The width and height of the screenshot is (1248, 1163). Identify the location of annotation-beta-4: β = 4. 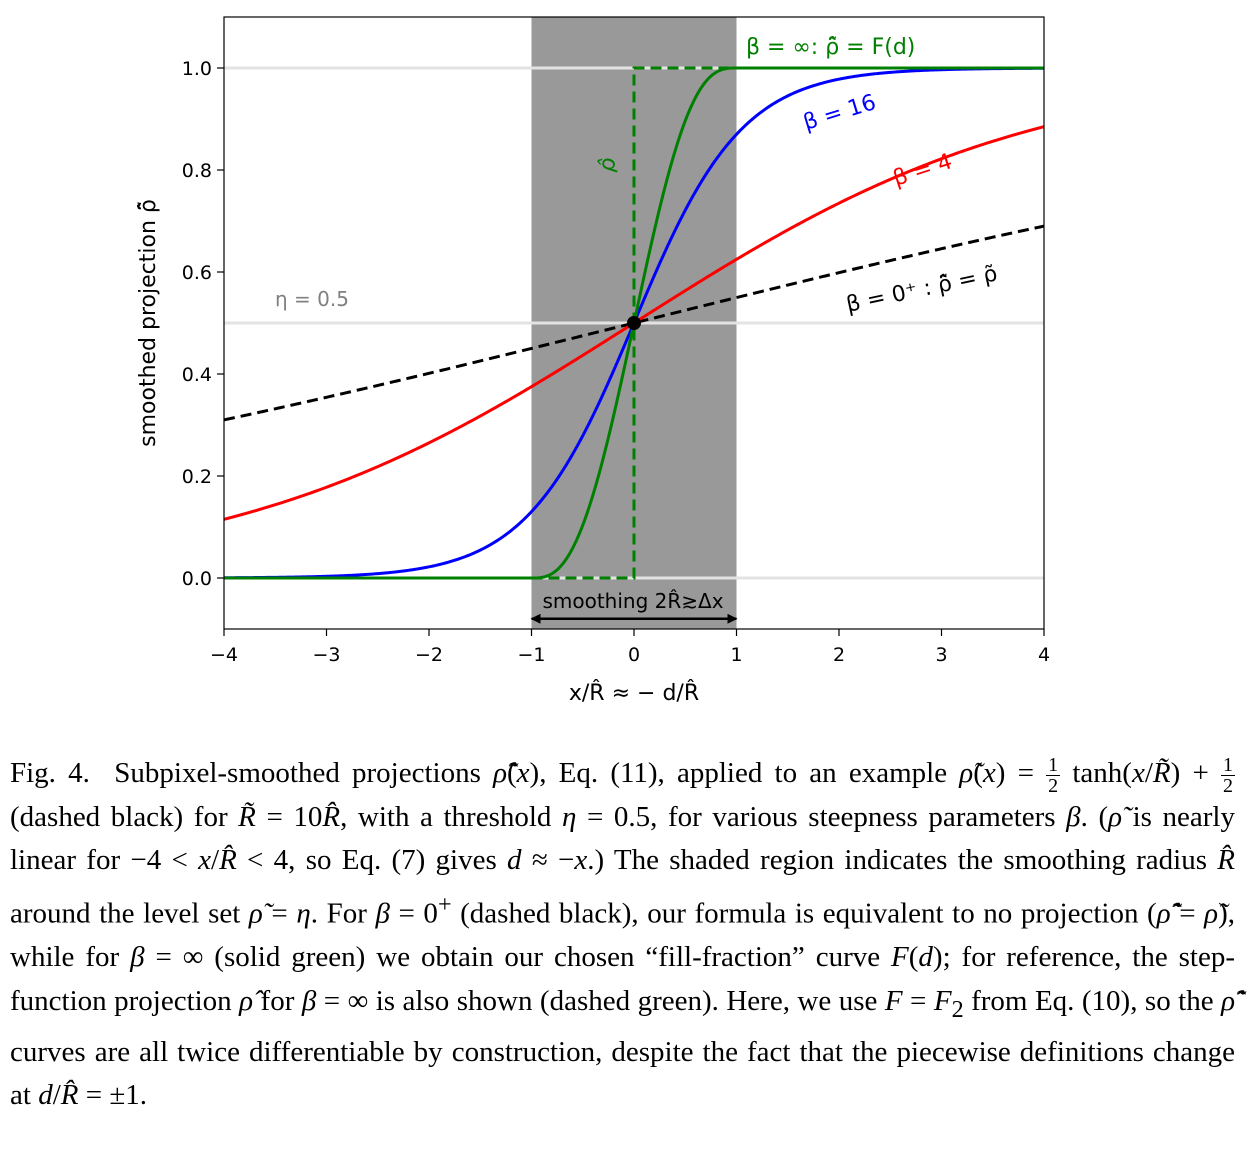
(922, 170).